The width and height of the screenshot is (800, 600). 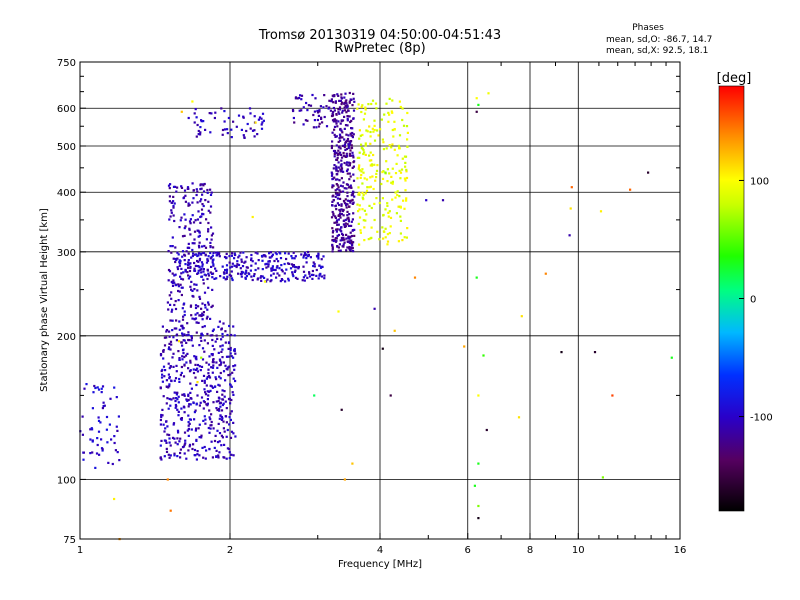 I want to click on y-tick-label: 600, so click(x=66, y=109).